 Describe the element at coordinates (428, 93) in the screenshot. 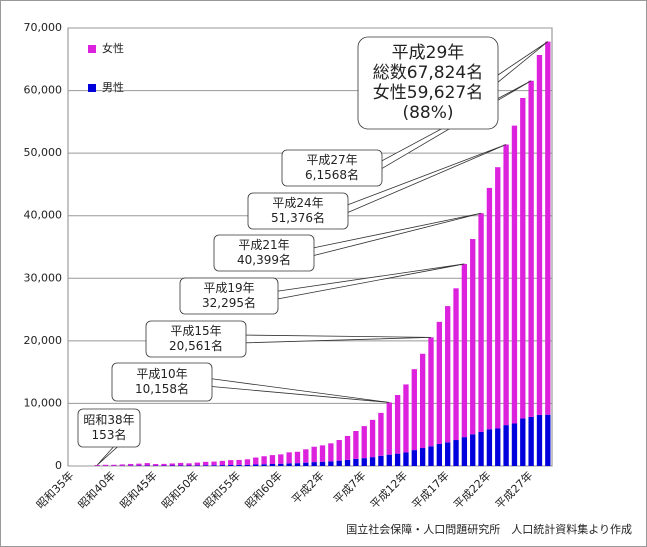

I see `callout-text: 女性59,627名` at that location.